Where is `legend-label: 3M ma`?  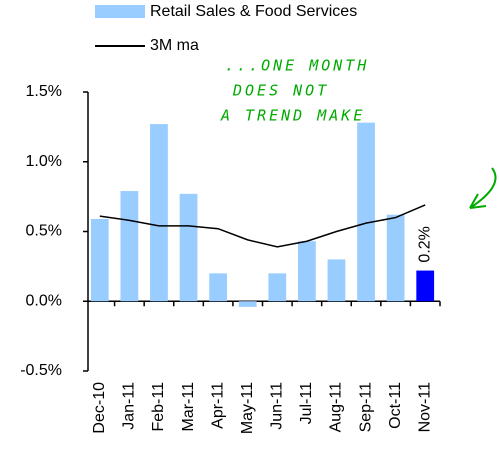 legend-label: 3M ma is located at coordinates (174, 45).